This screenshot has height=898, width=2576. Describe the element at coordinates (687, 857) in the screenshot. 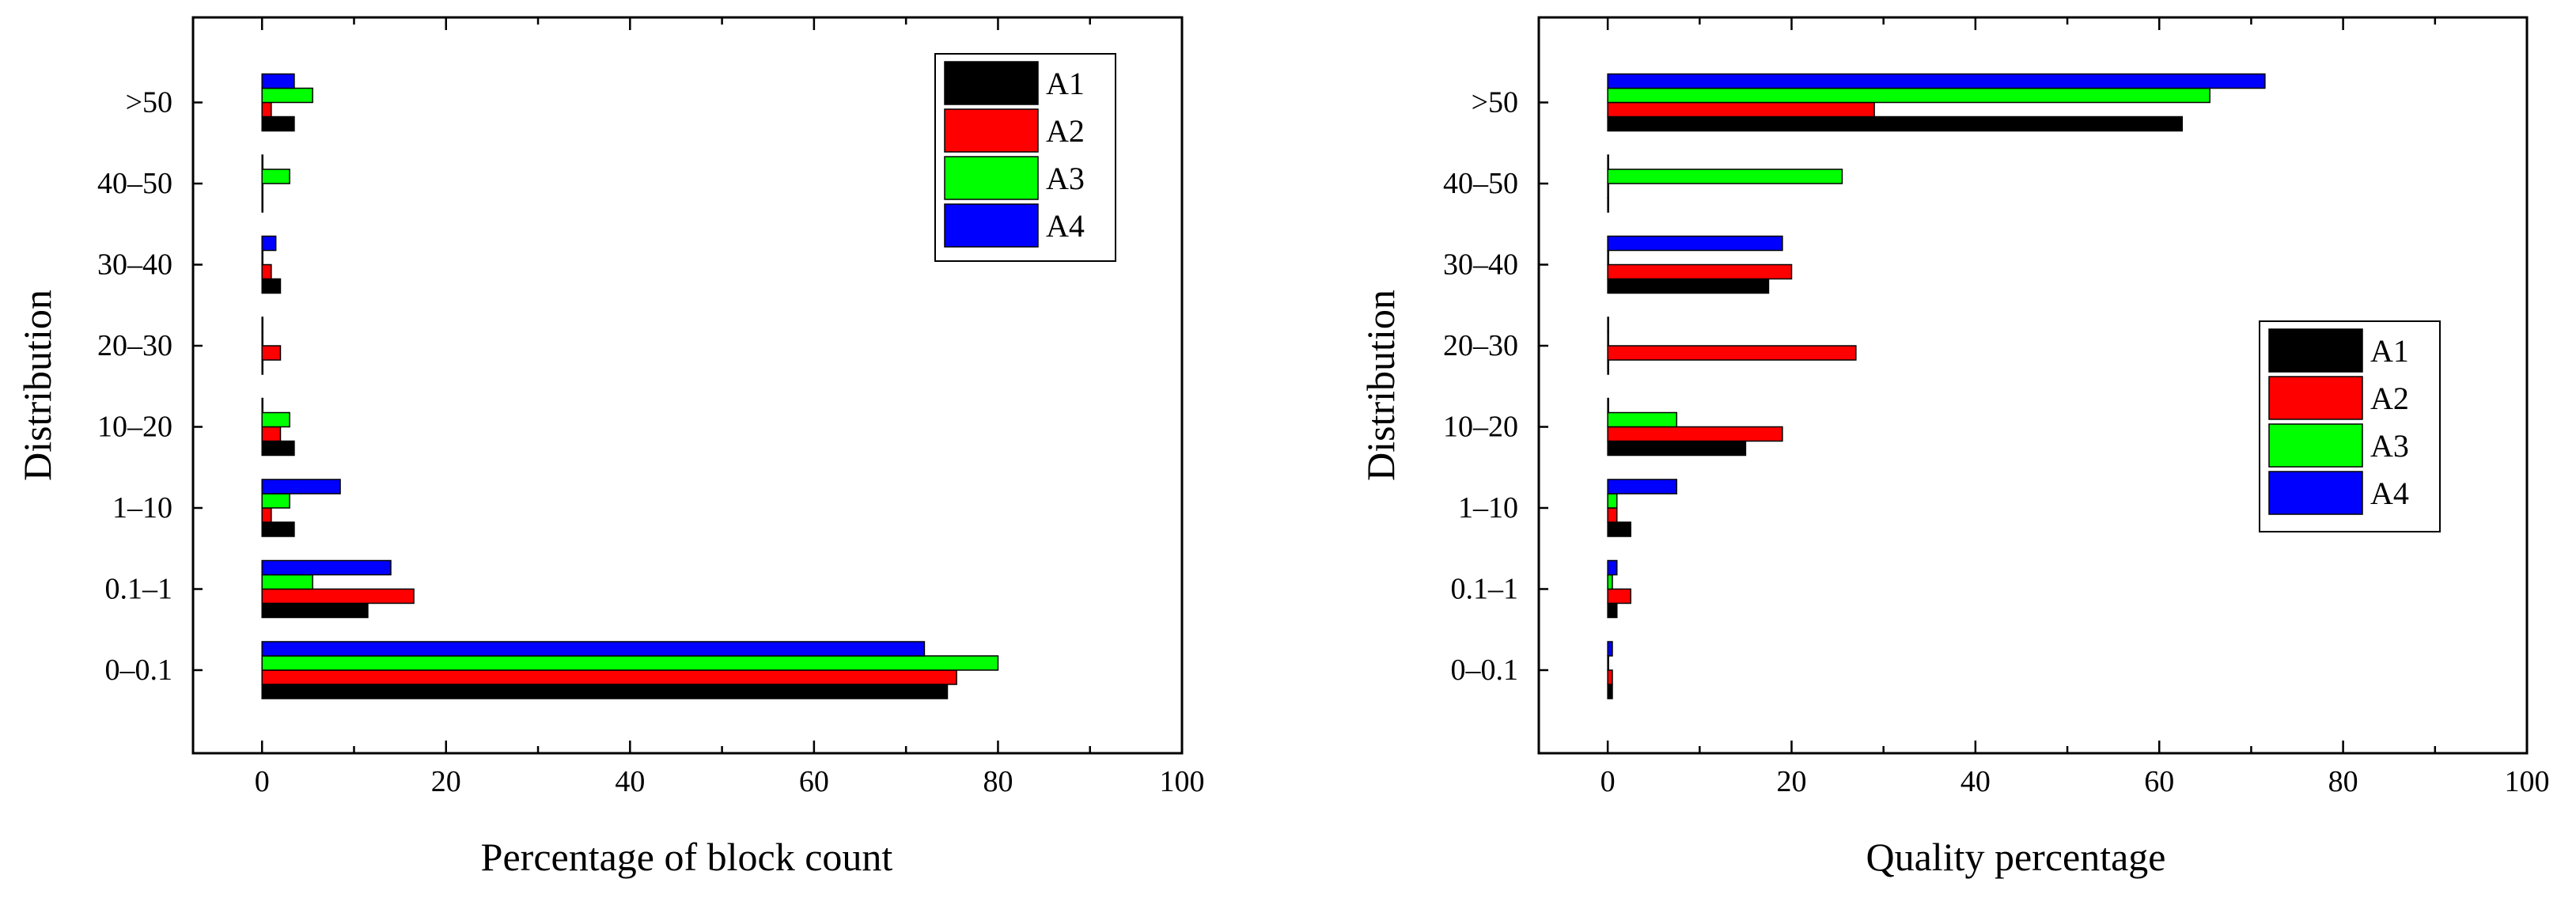

I see `x-axis-label: Percentage of block count` at that location.